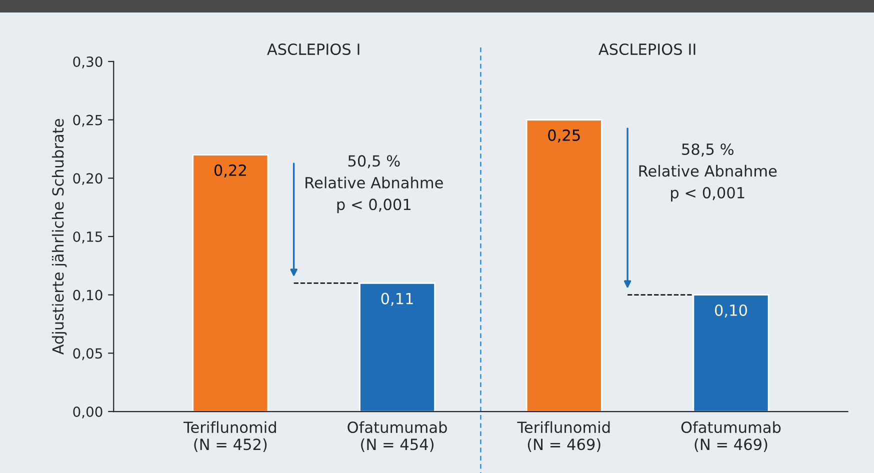 The image size is (874, 473). Describe the element at coordinates (313, 49) in the screenshot. I see `text: ASCLEPIOS I` at that location.